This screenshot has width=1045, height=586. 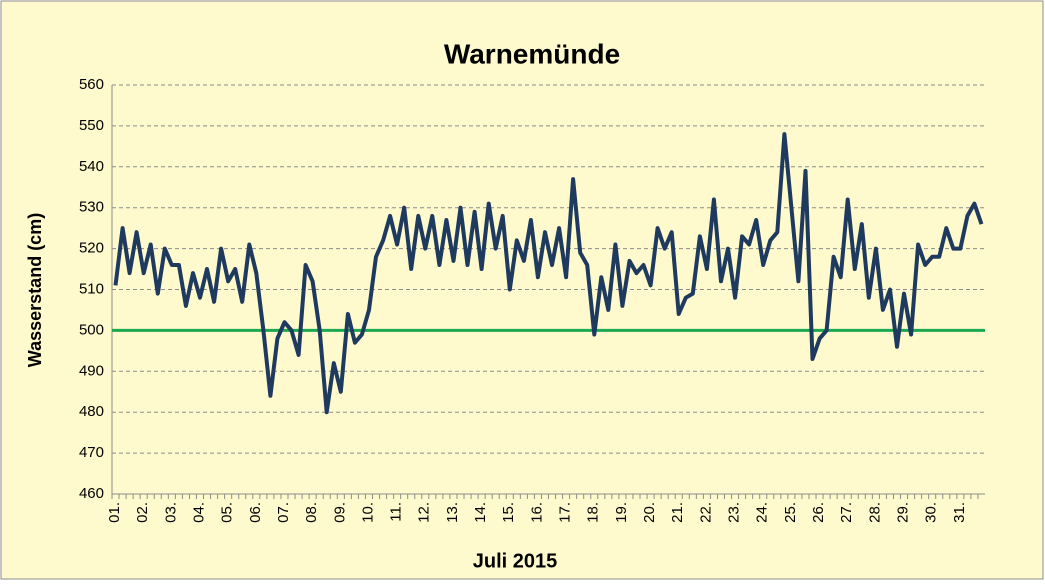 I want to click on y-axis-label: Wasserstand (cm), so click(x=35, y=290).